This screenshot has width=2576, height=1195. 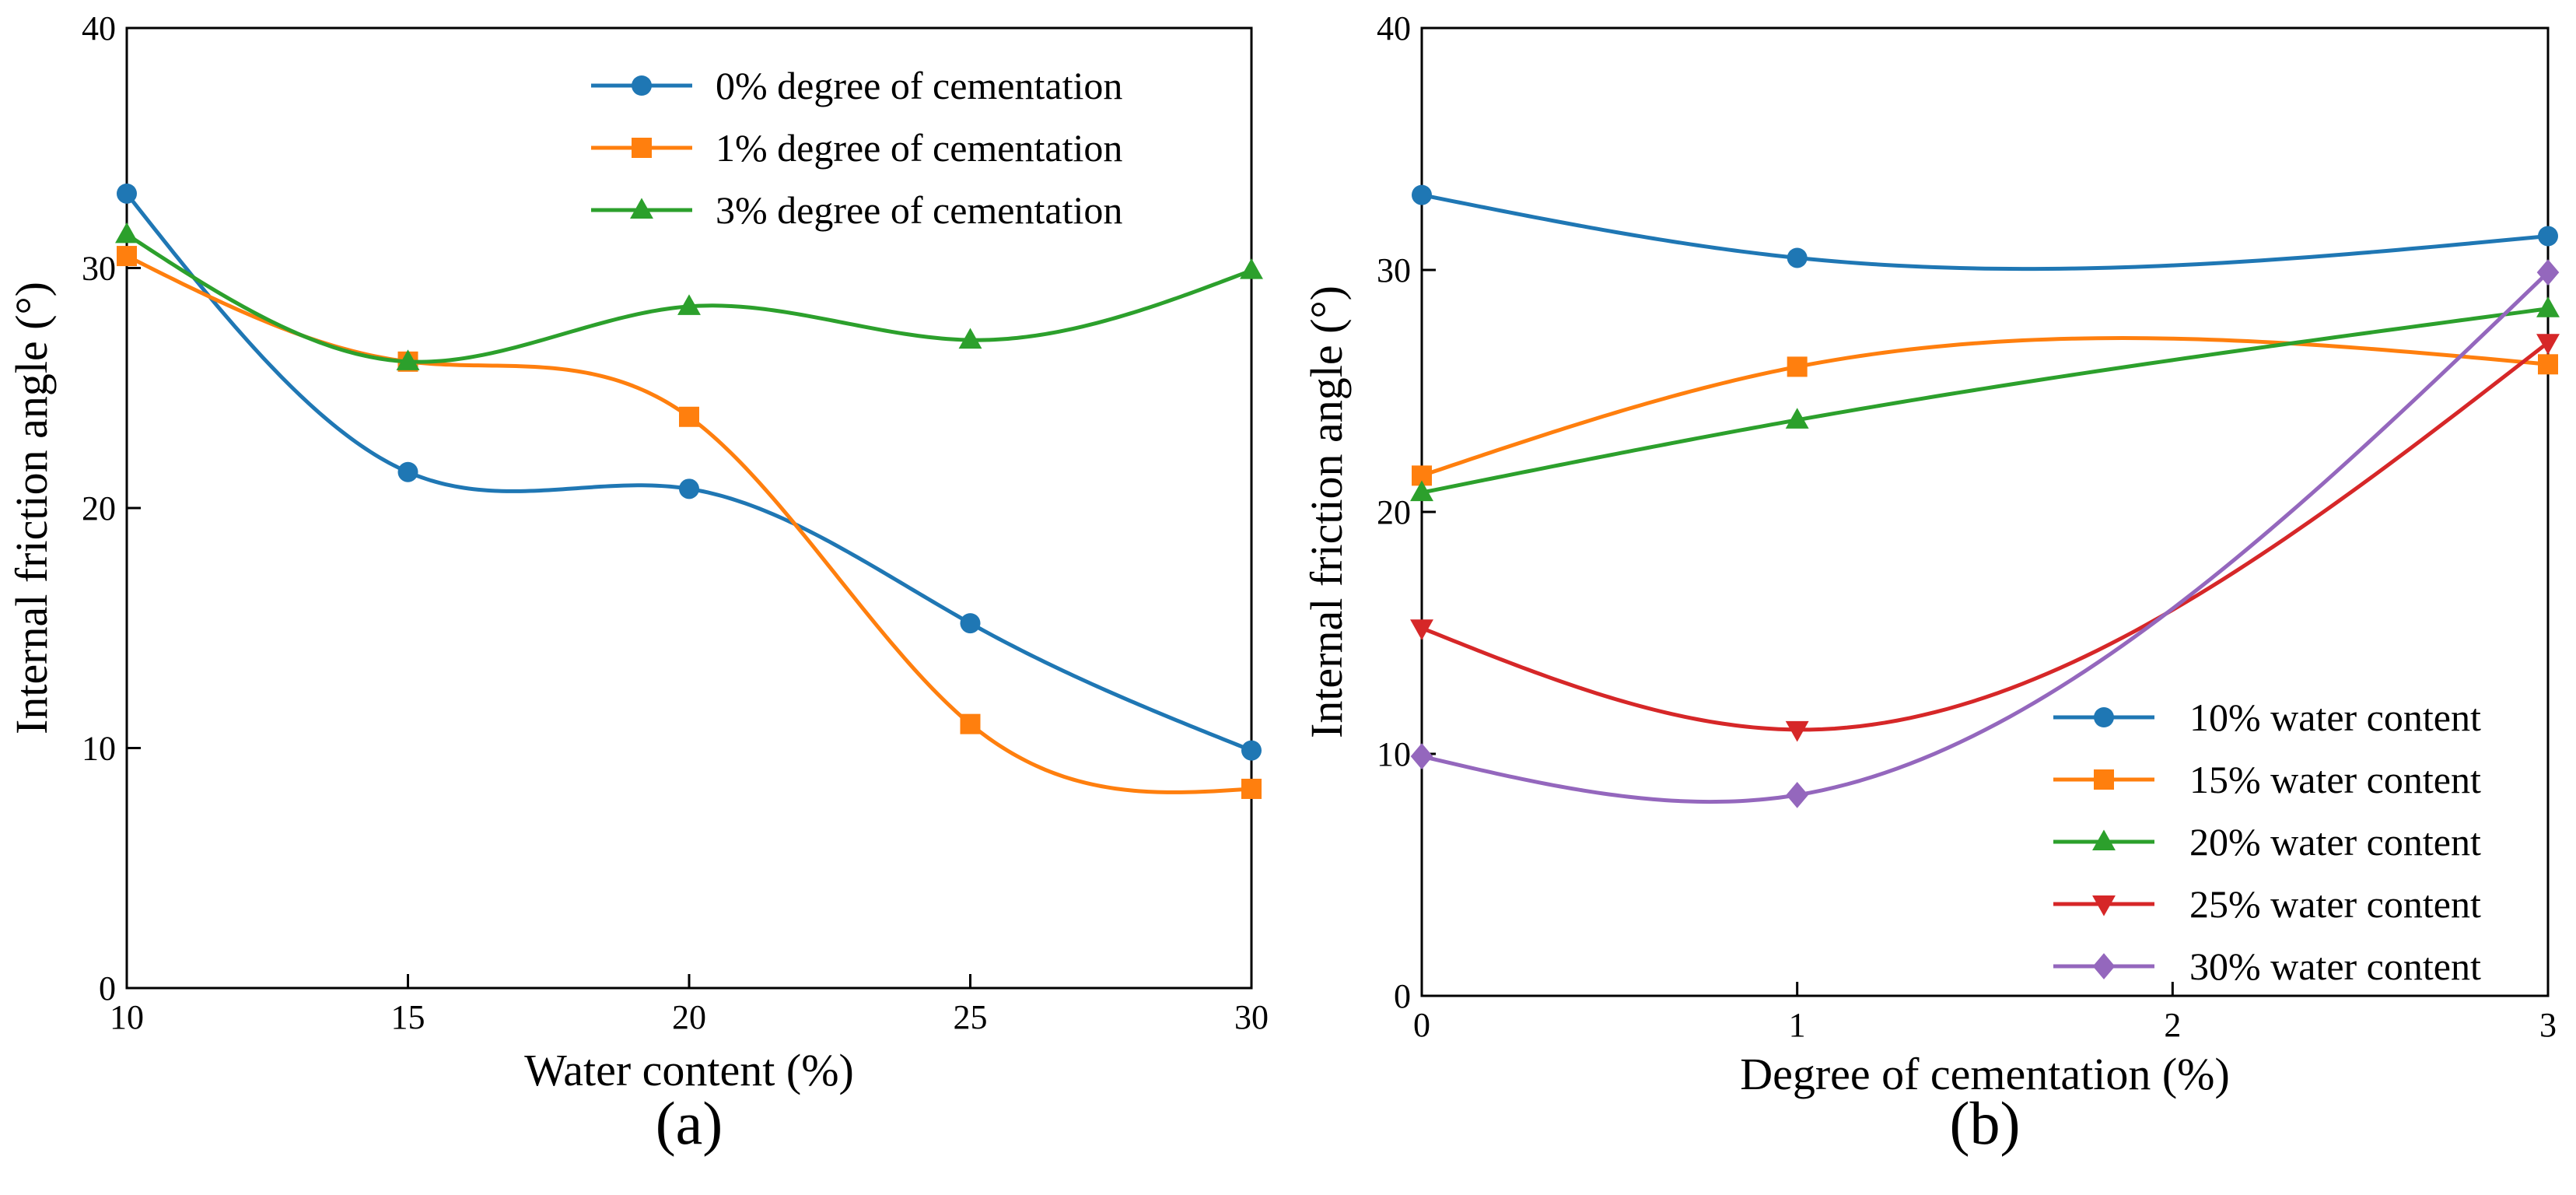 I want to click on x-tick-label: 15, so click(x=408, y=1017).